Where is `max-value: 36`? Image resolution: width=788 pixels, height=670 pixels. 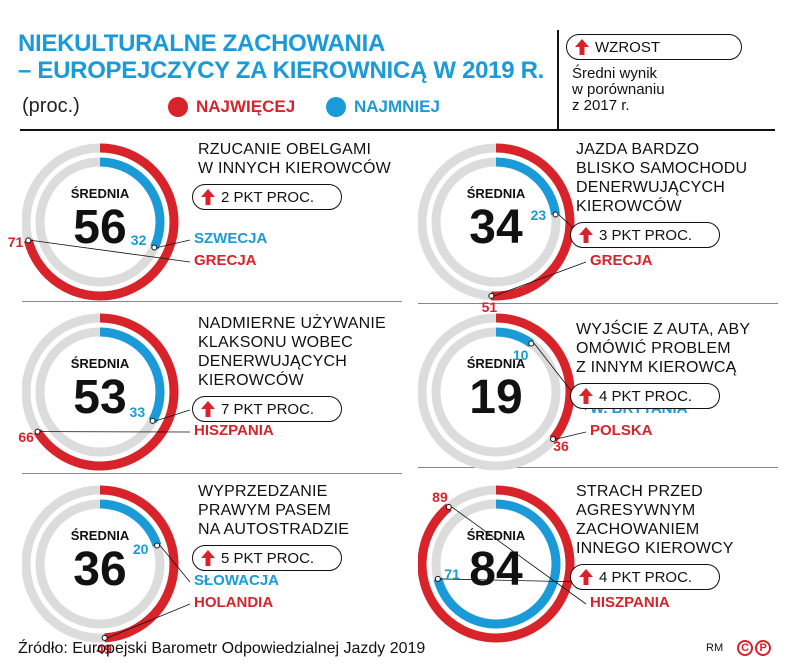
max-value: 36 is located at coordinates (561, 445).